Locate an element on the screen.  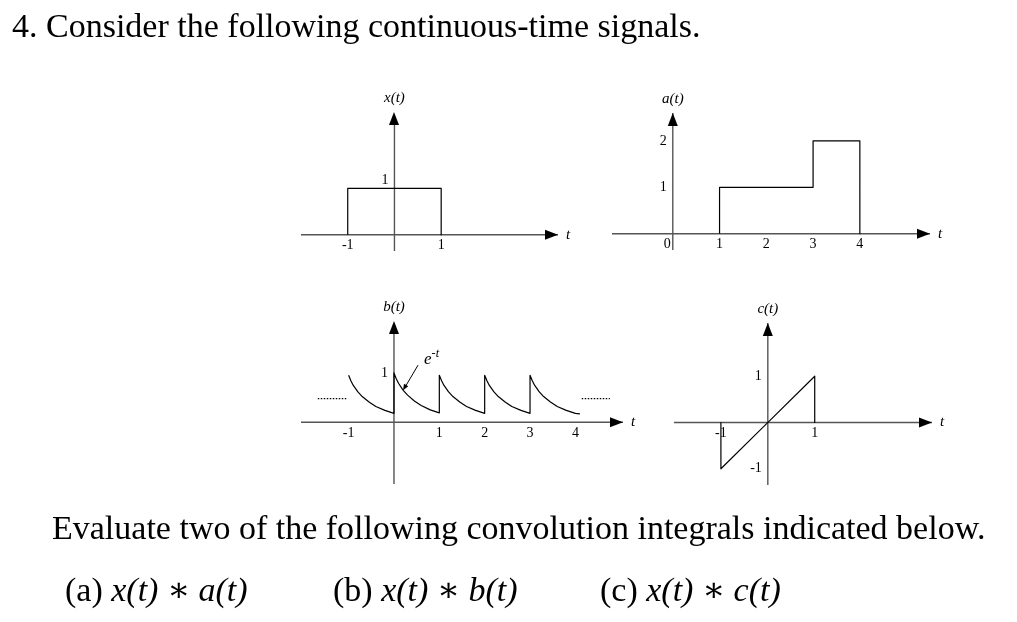
y-axis-title: c(t) is located at coordinates (768, 309).